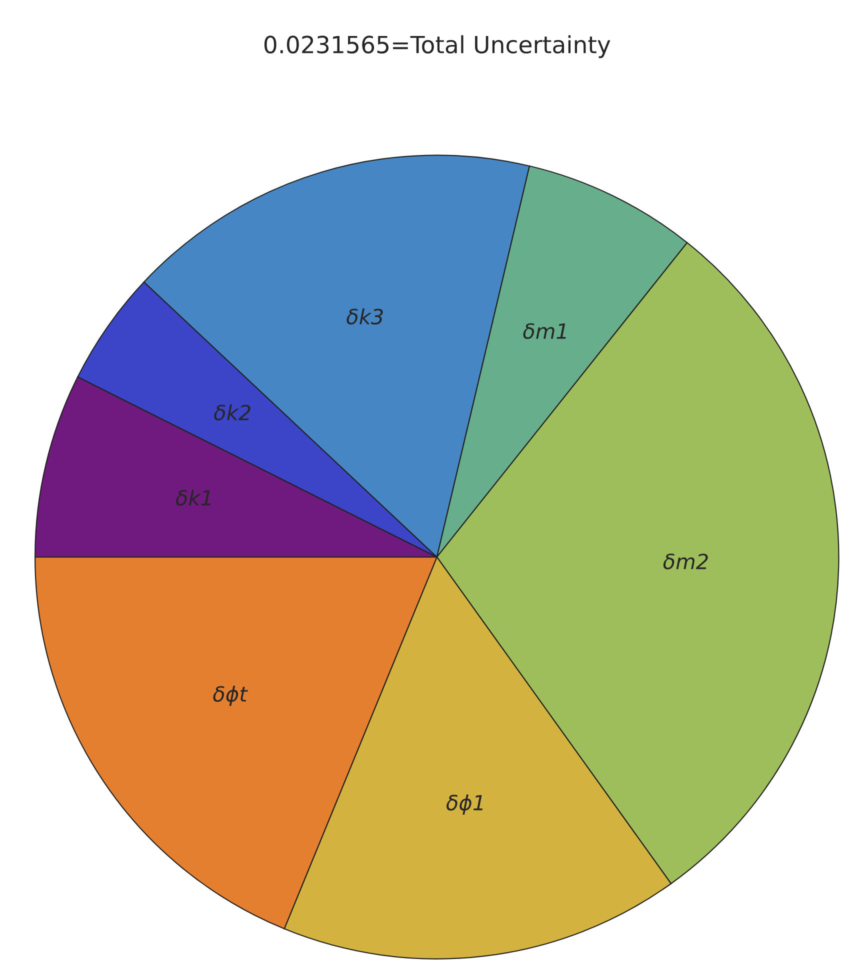 This screenshot has height=972, width=855. Describe the element at coordinates (544, 331) in the screenshot. I see `slice-label: δm1` at that location.